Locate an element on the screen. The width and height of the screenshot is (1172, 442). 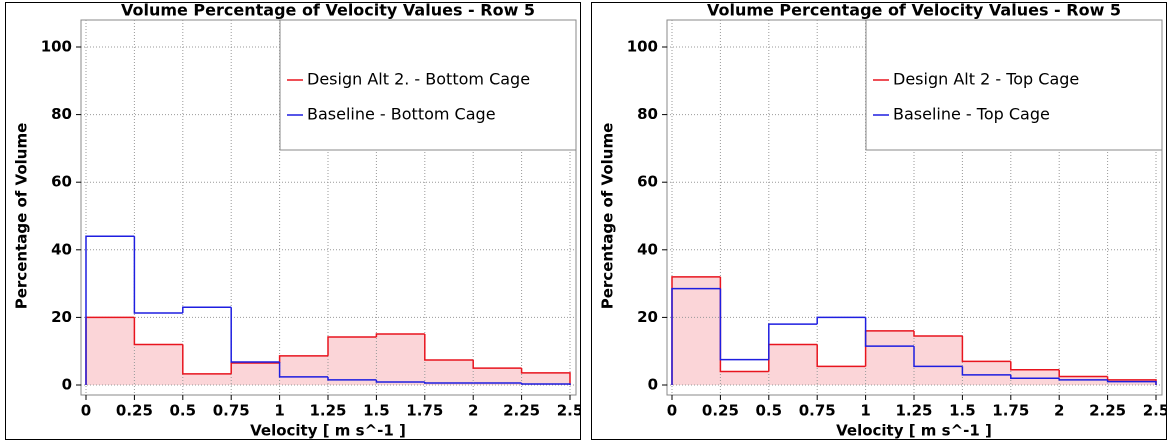
legend-label: Baseline - Top Cage is located at coordinates (971, 114).